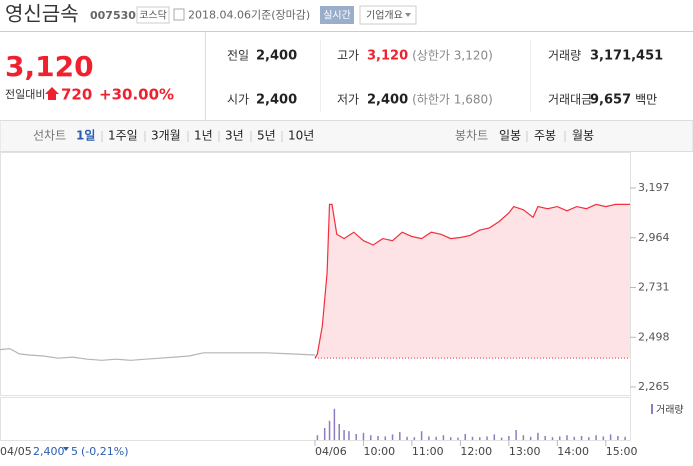  I want to click on period-tab: 3년, so click(234, 136).